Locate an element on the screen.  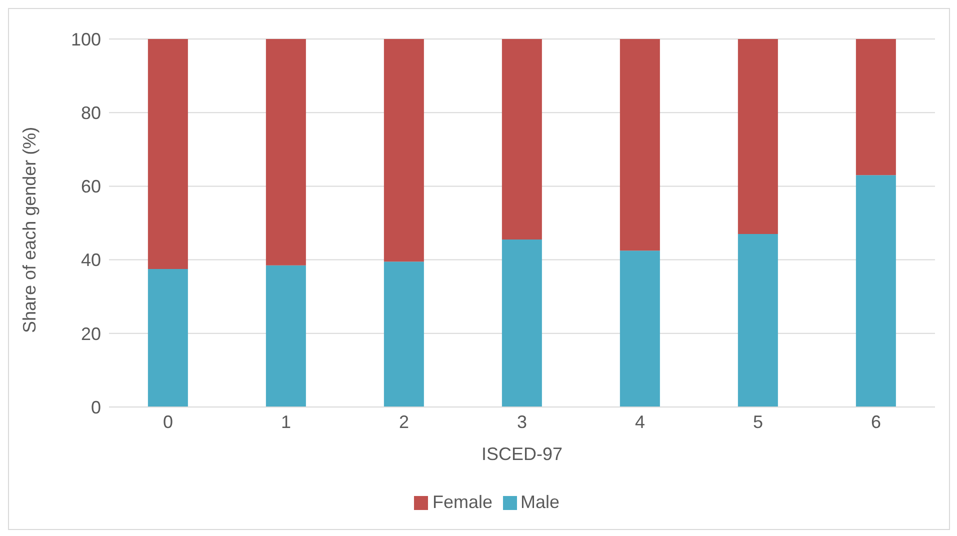
y-tick-label: 0 is located at coordinates (95, 407).